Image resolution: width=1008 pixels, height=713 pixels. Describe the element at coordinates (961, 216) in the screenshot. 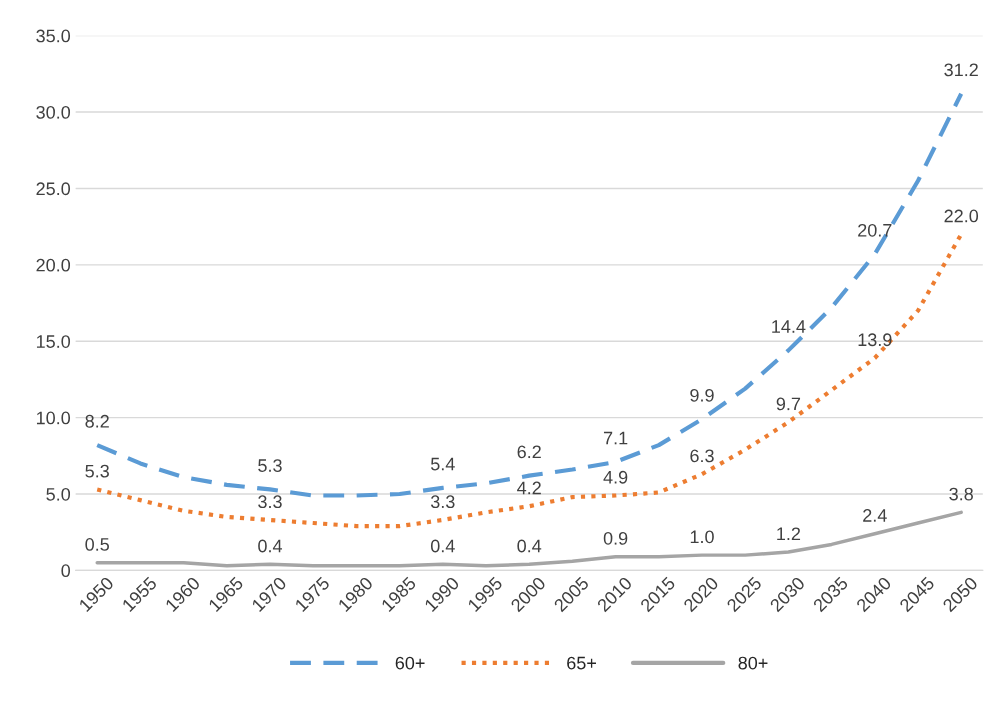

I see `data-label: 22.0` at that location.